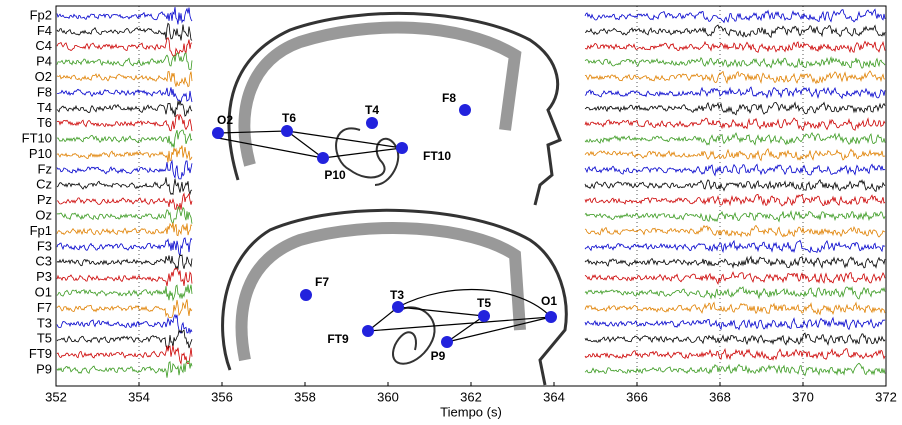 Image resolution: width=902 pixels, height=425 pixels. Describe the element at coordinates (484, 303) in the screenshot. I see `node-label: T5` at that location.